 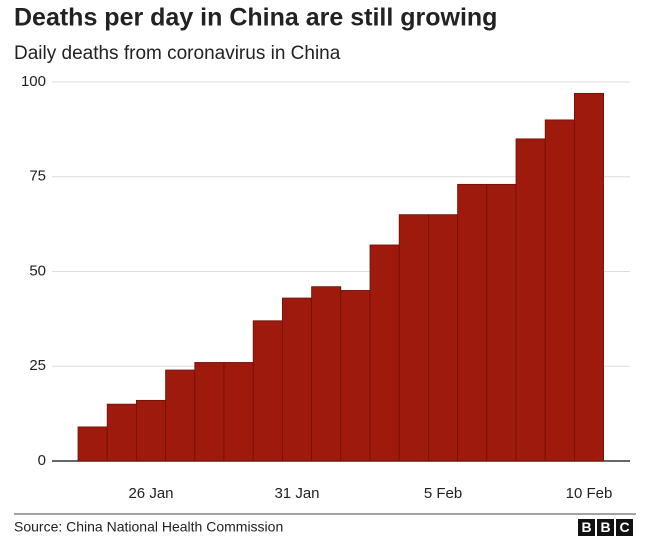 What do you see at coordinates (42, 460) in the screenshot?
I see `y-tick-label: 0` at bounding box center [42, 460].